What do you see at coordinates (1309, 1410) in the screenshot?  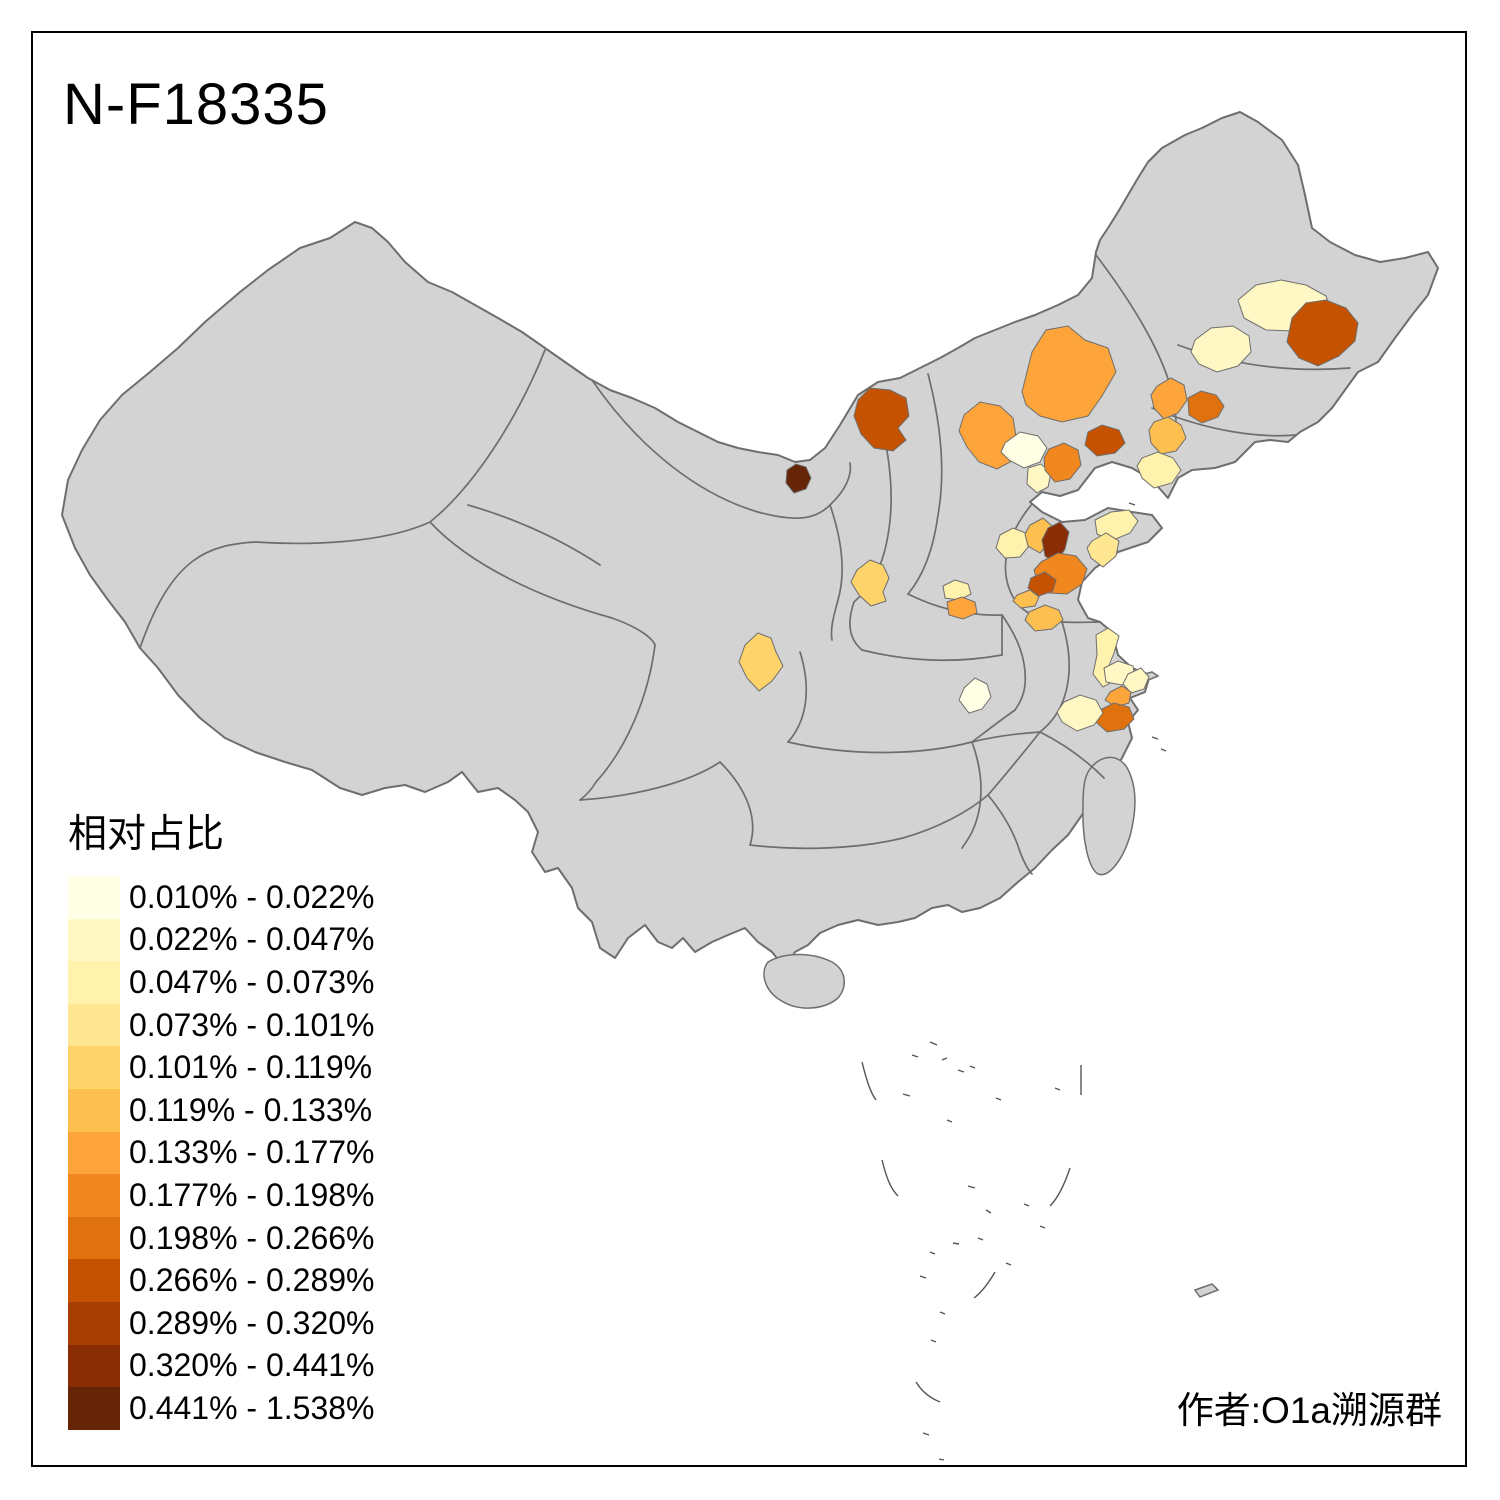 I see `attribution-text: 作者:O1a溯源群` at bounding box center [1309, 1410].